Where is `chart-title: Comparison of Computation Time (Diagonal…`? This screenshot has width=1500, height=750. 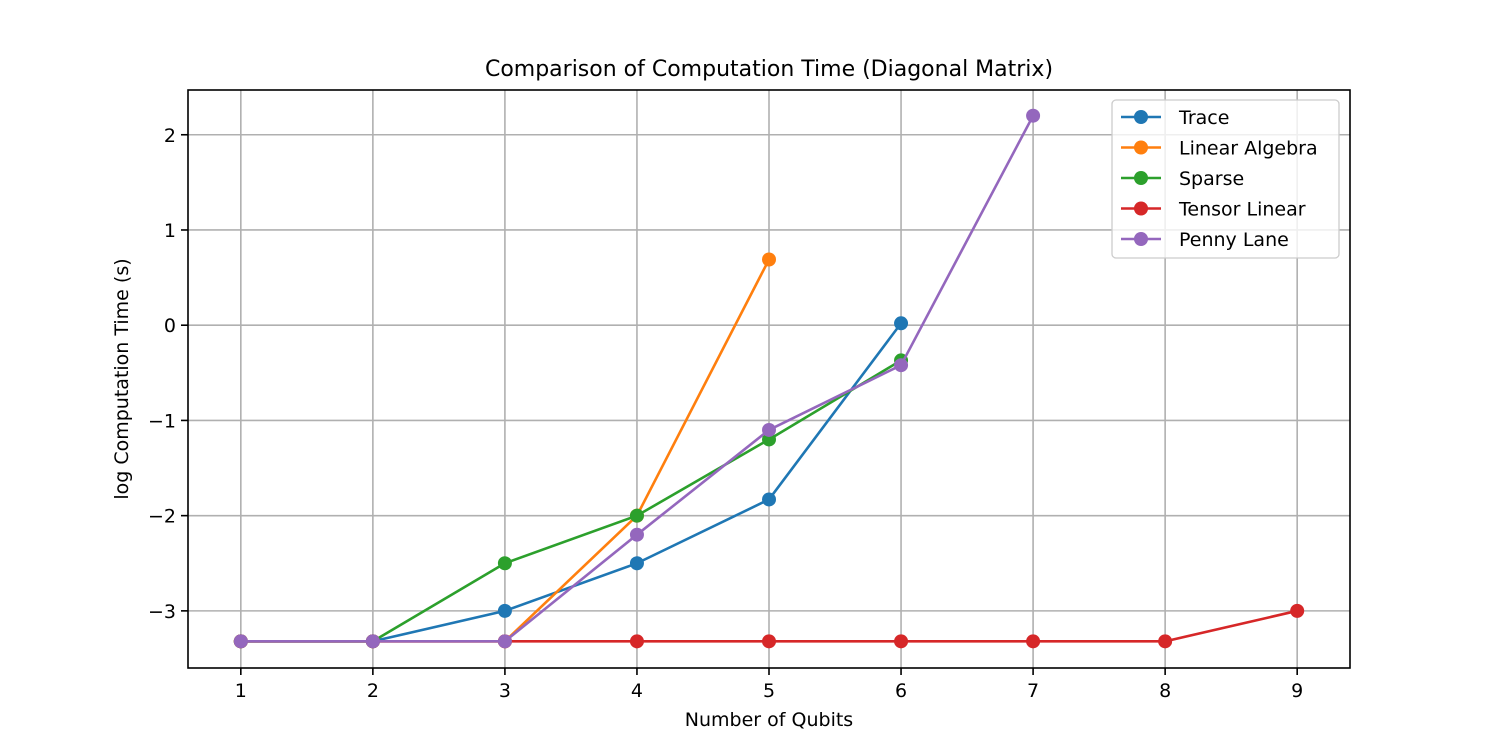
chart-title: Comparison of Computation Time (Diagonal… is located at coordinates (769, 69).